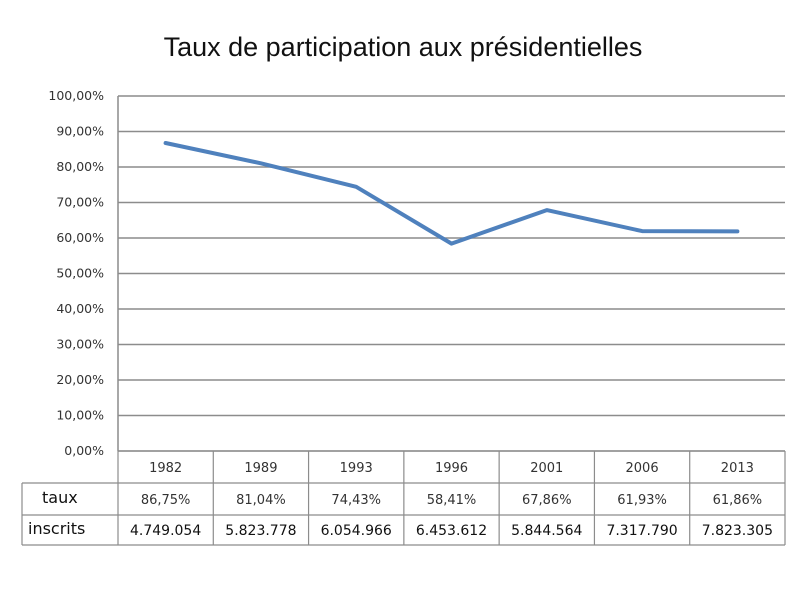 This screenshot has width=806, height=592. Describe the element at coordinates (80, 308) in the screenshot. I see `y-tick-label: 40,00%` at that location.